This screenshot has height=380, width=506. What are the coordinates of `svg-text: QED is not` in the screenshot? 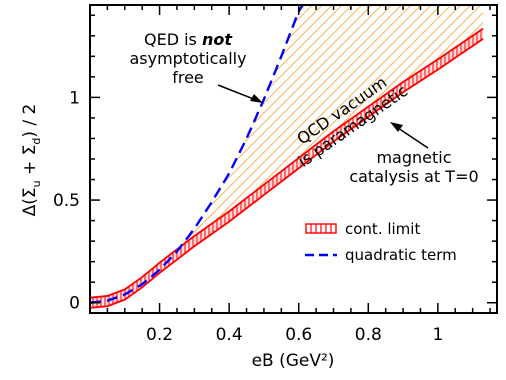 It's located at (188, 39).